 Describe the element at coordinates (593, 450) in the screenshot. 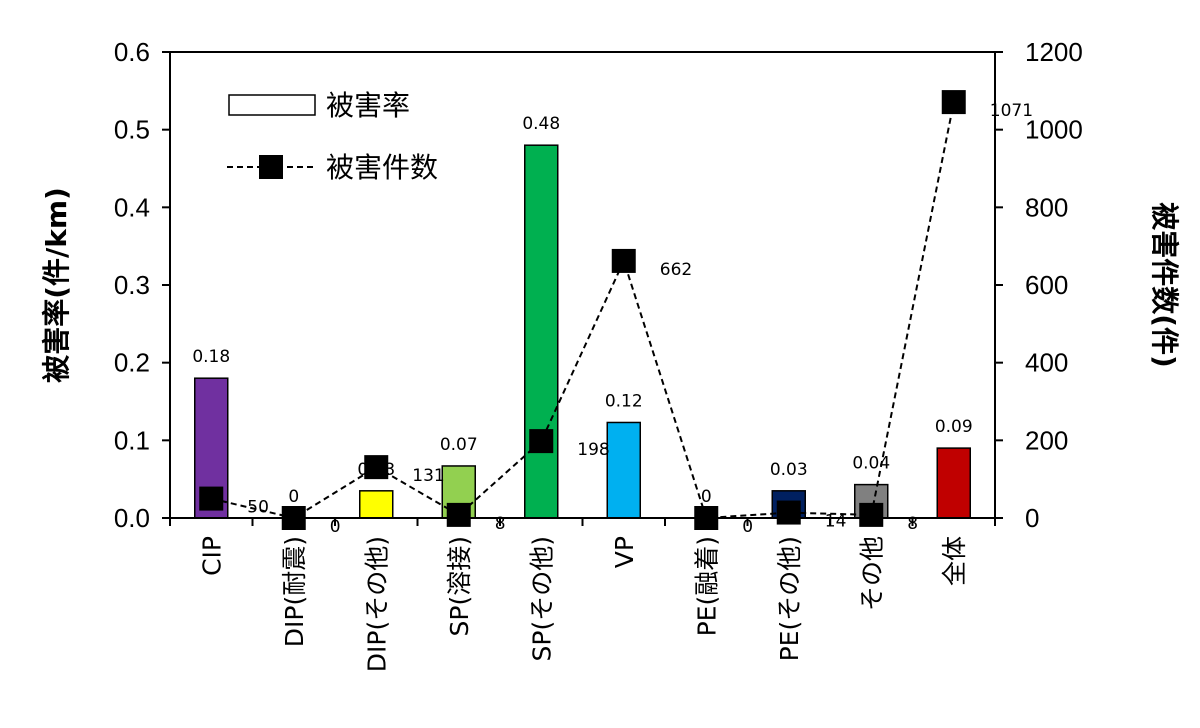

I see `count-label-4: 198` at that location.